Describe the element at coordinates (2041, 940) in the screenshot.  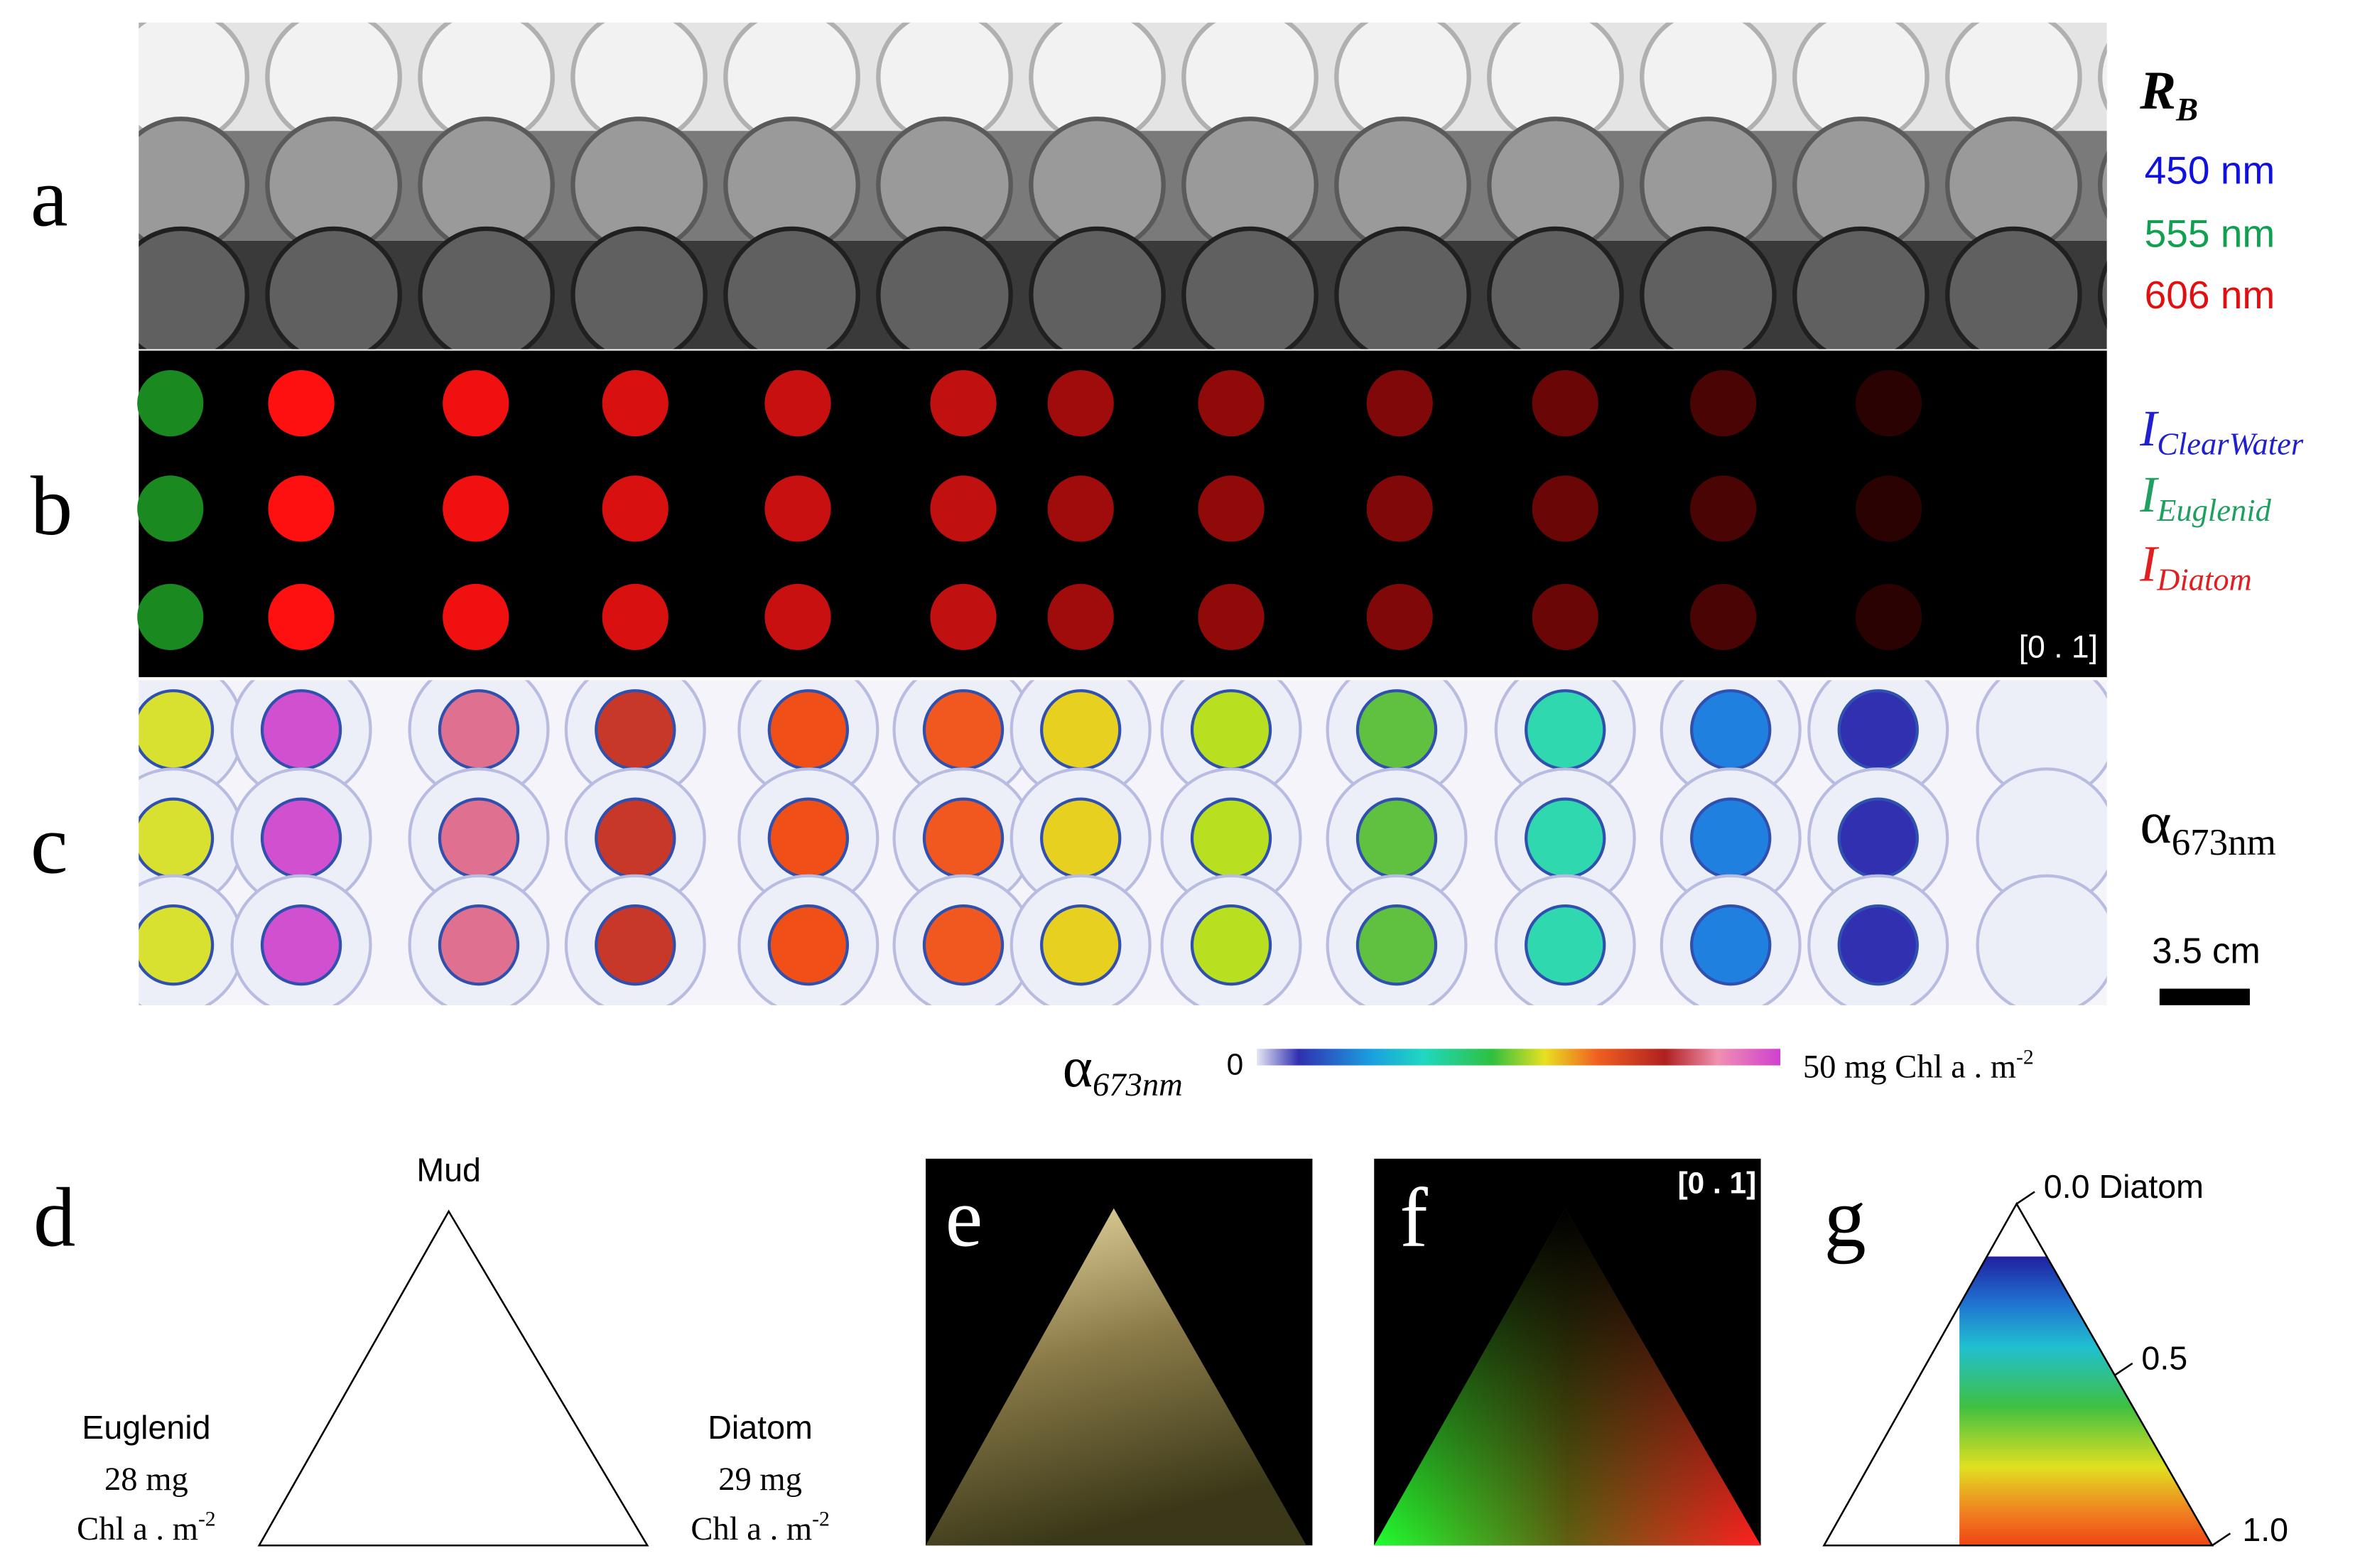
I see `well-ring` at that location.